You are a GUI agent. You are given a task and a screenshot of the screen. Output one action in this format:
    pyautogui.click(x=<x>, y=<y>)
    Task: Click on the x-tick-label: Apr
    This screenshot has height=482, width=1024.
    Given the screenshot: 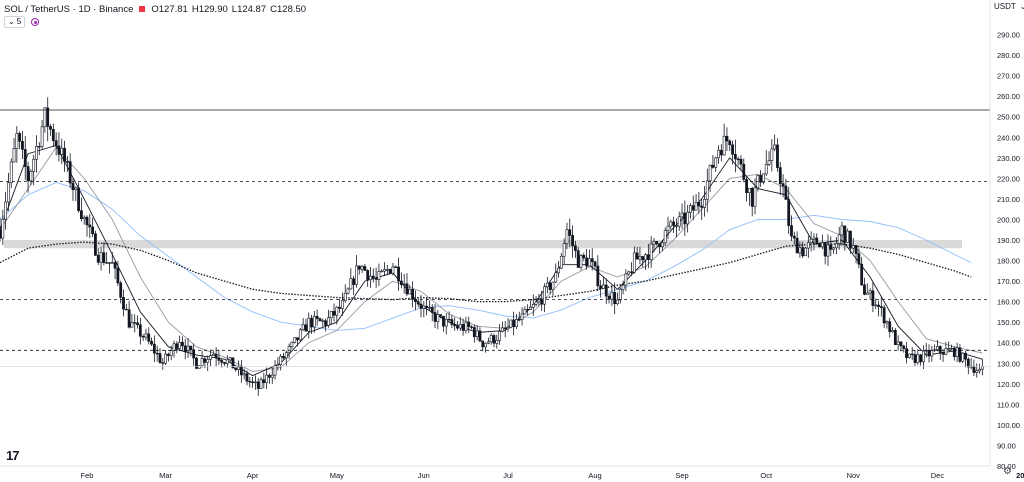 What is the action you would take?
    pyautogui.click(x=253, y=475)
    